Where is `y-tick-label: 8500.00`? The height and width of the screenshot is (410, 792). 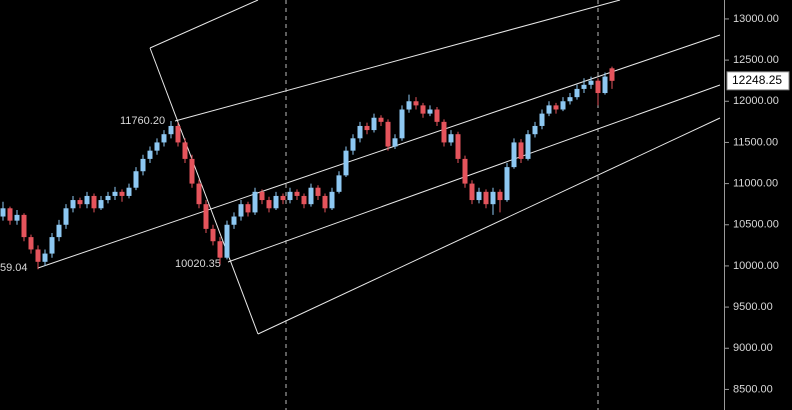
y-tick-label: 8500.00 is located at coordinates (753, 389).